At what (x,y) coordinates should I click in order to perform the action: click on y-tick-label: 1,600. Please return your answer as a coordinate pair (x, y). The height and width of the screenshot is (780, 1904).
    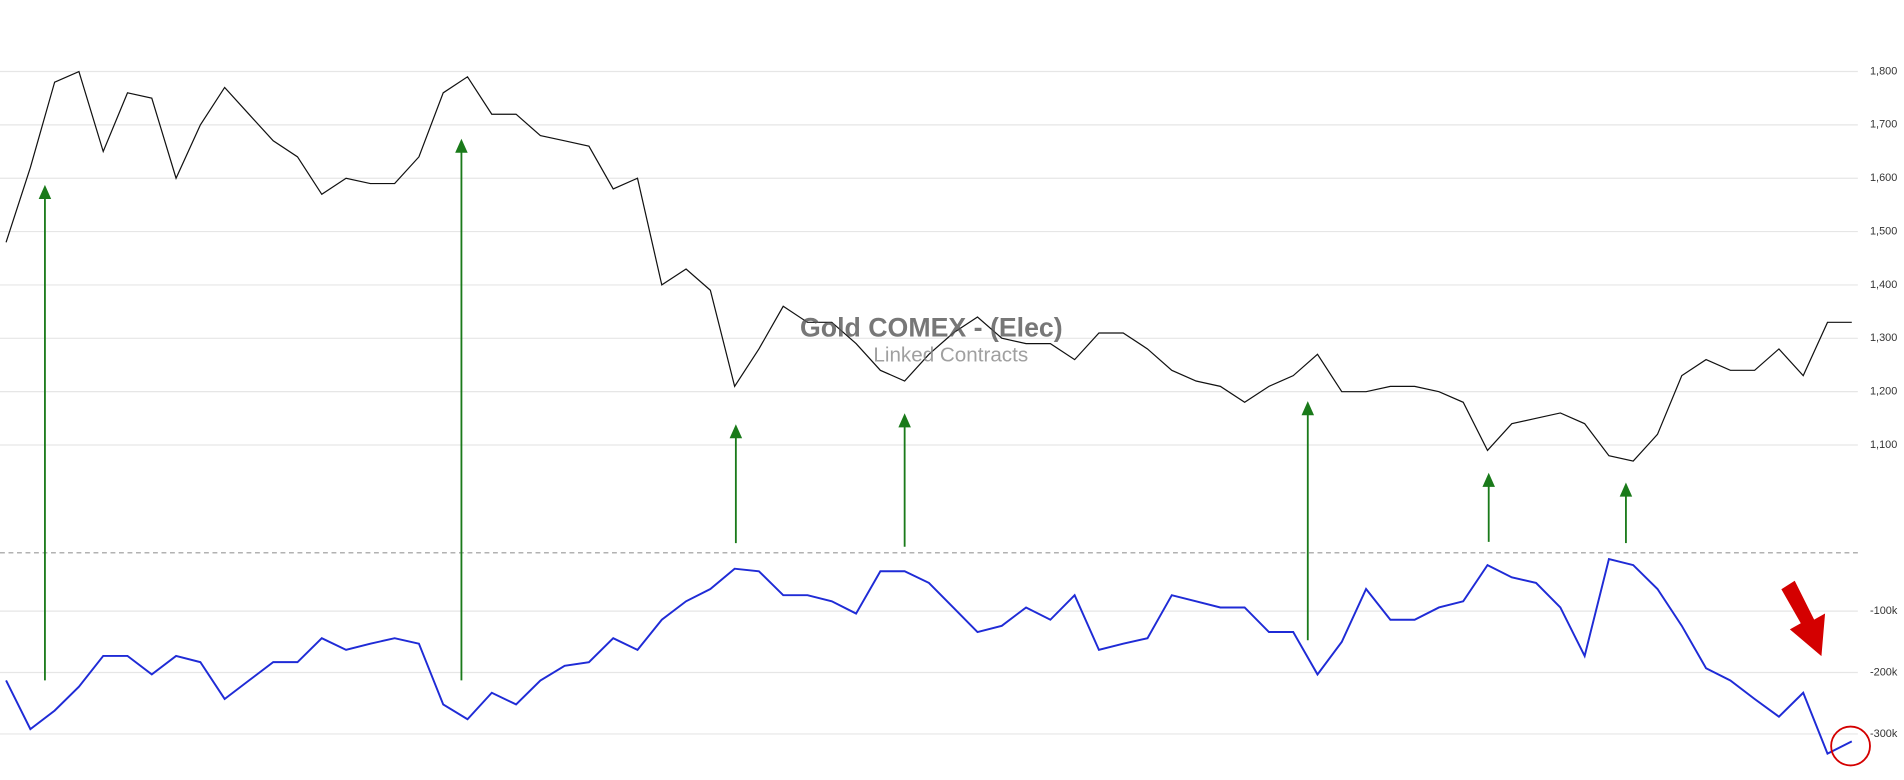
    Looking at the image, I should click on (1883, 178).